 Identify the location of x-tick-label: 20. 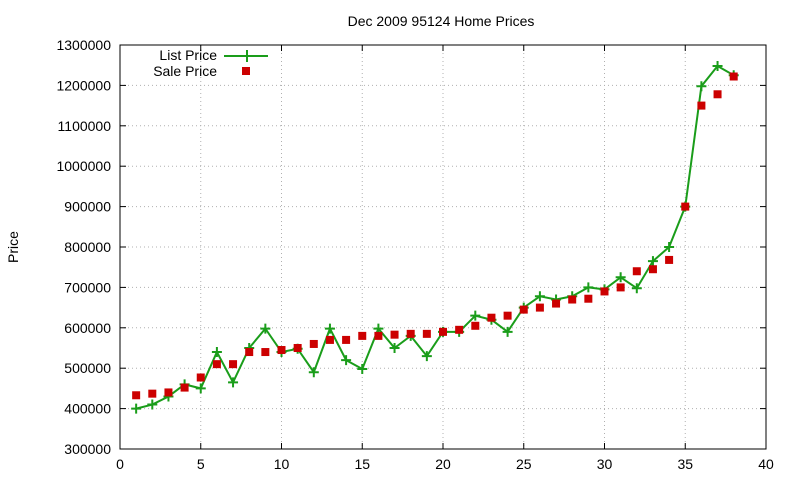
(443, 464).